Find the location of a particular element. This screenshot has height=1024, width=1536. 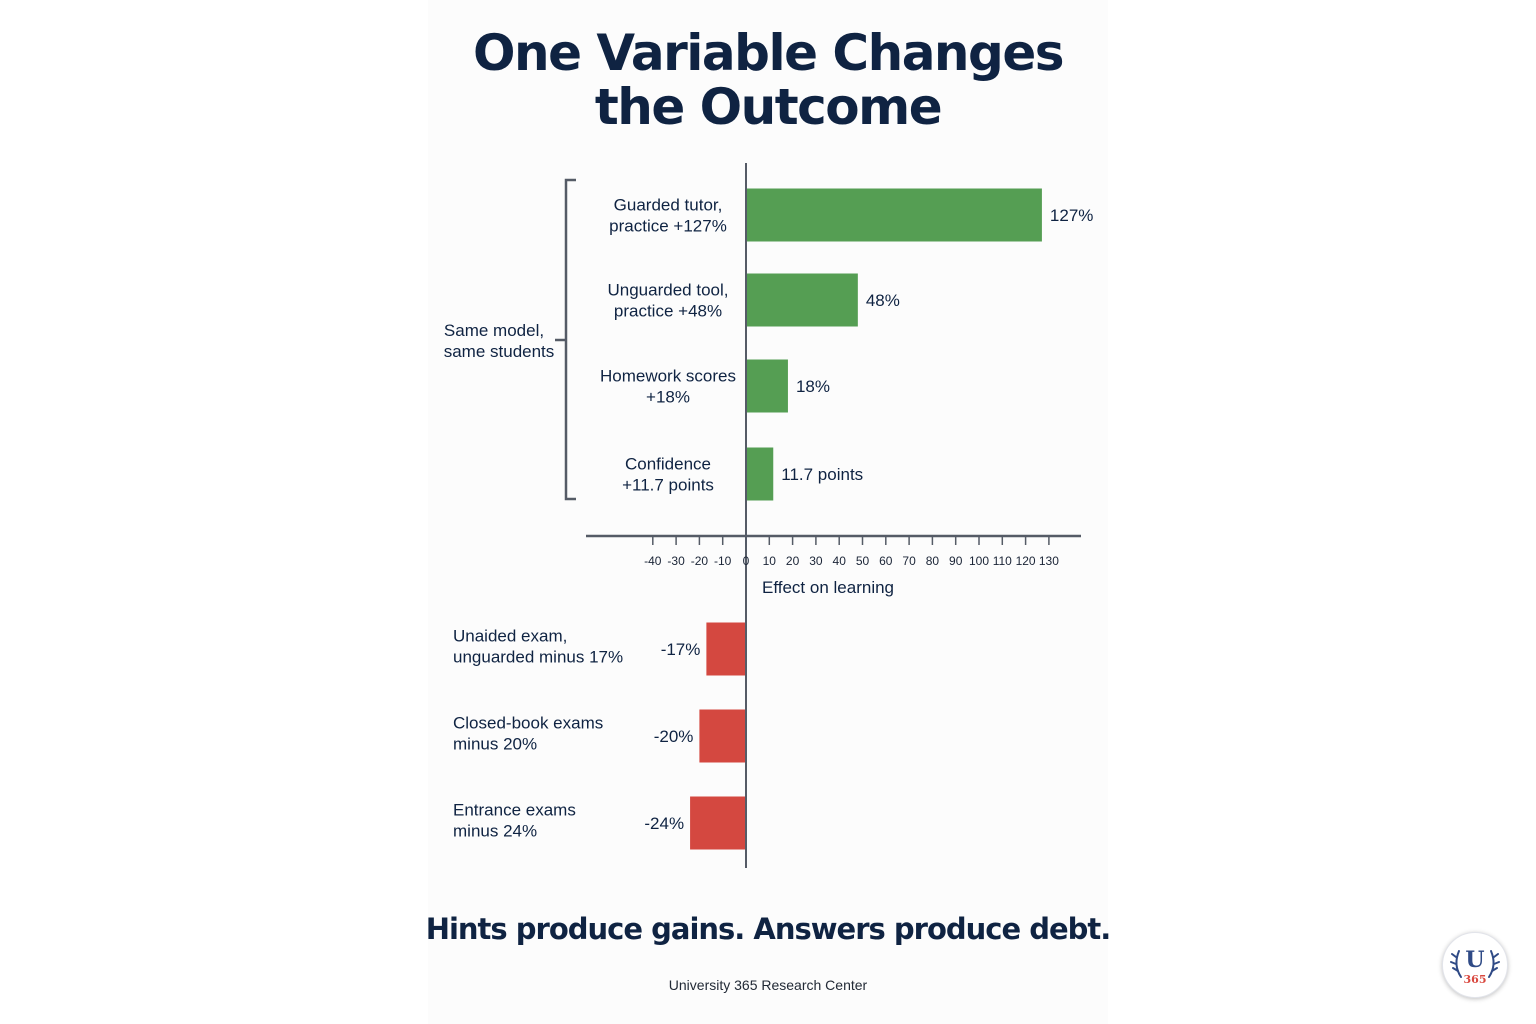

gain-category-label: Confidence is located at coordinates (668, 464).